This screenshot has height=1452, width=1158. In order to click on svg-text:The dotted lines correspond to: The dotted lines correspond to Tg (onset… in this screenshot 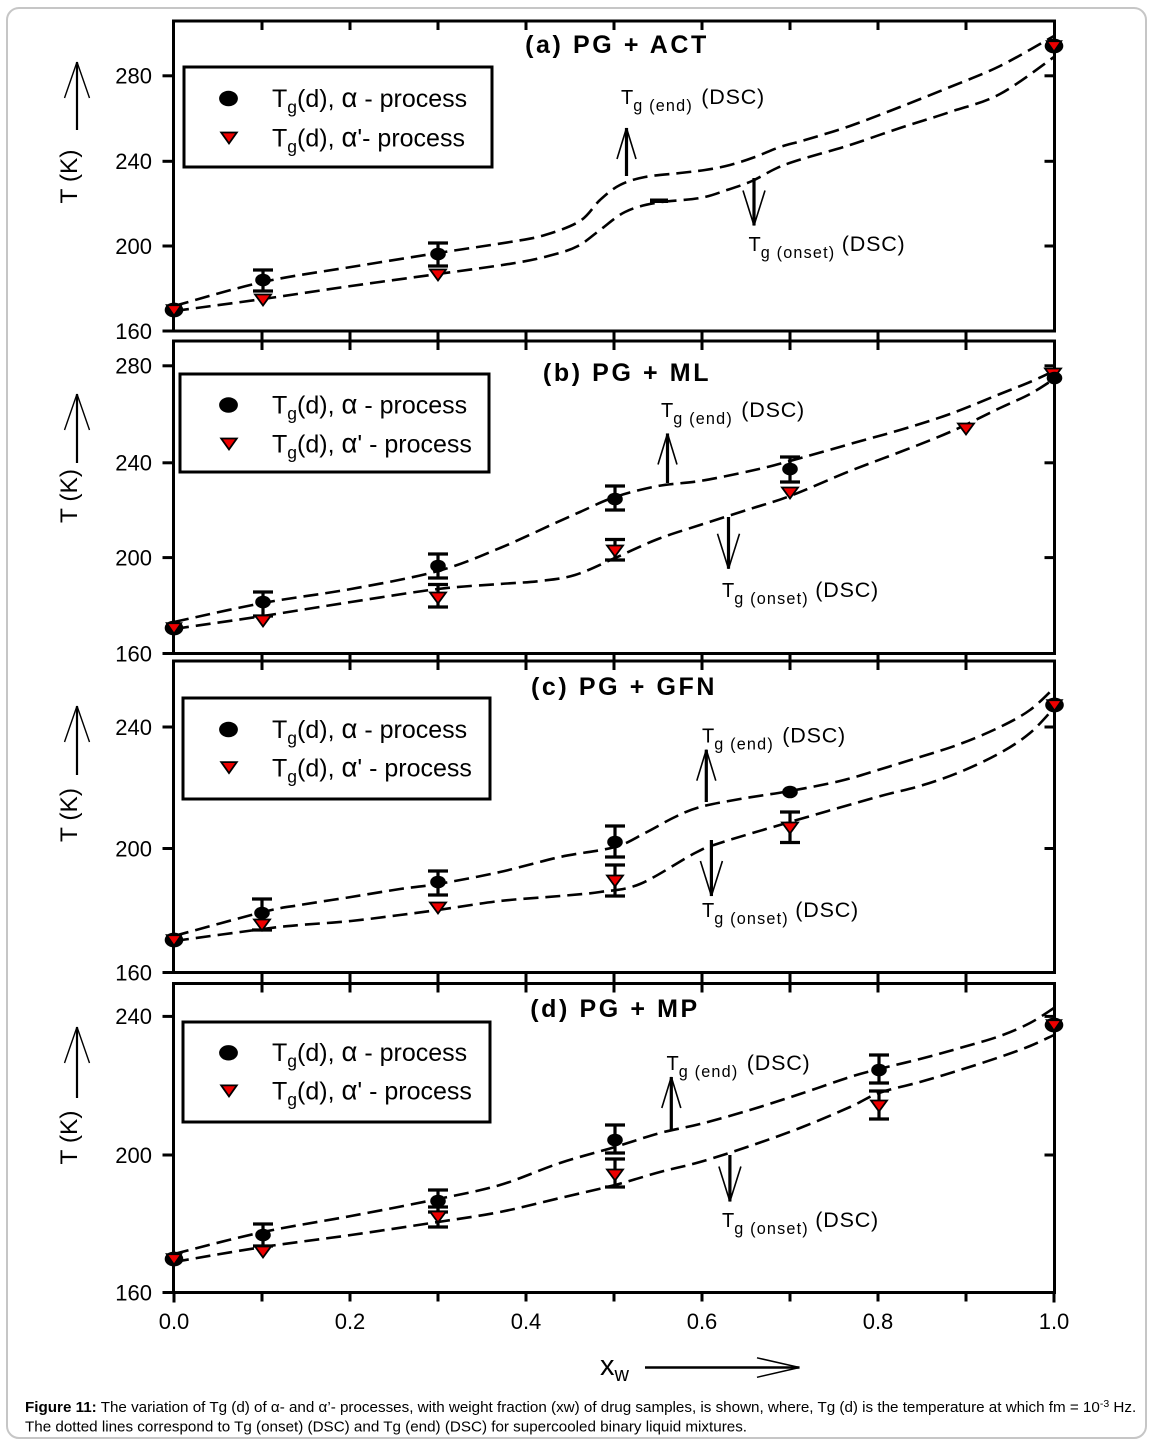, I will do `click(386, 1427)`.